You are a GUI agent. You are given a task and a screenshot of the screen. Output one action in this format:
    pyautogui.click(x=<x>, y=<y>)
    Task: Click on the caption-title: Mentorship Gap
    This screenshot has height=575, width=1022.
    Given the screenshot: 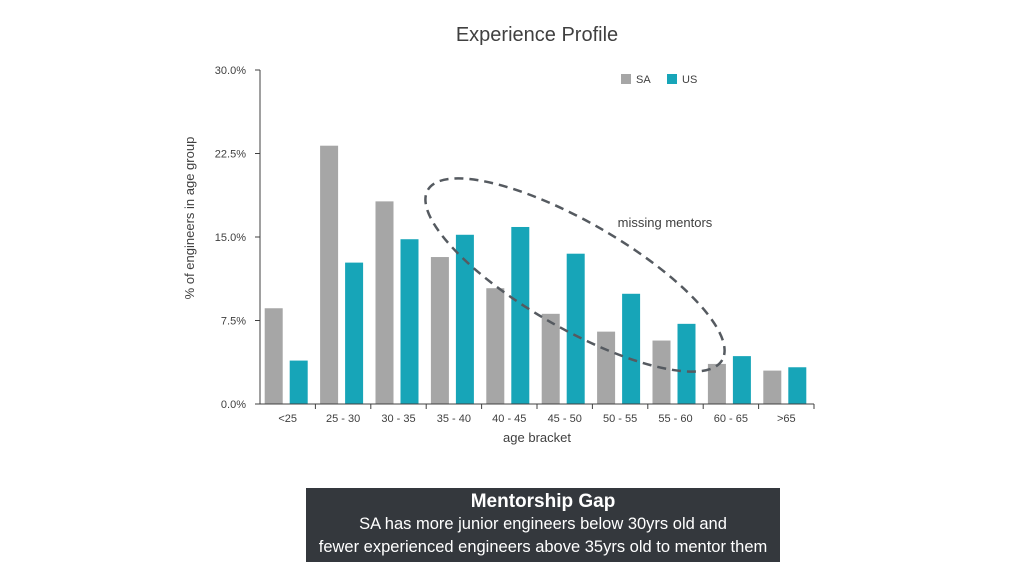 What is the action you would take?
    pyautogui.click(x=543, y=501)
    